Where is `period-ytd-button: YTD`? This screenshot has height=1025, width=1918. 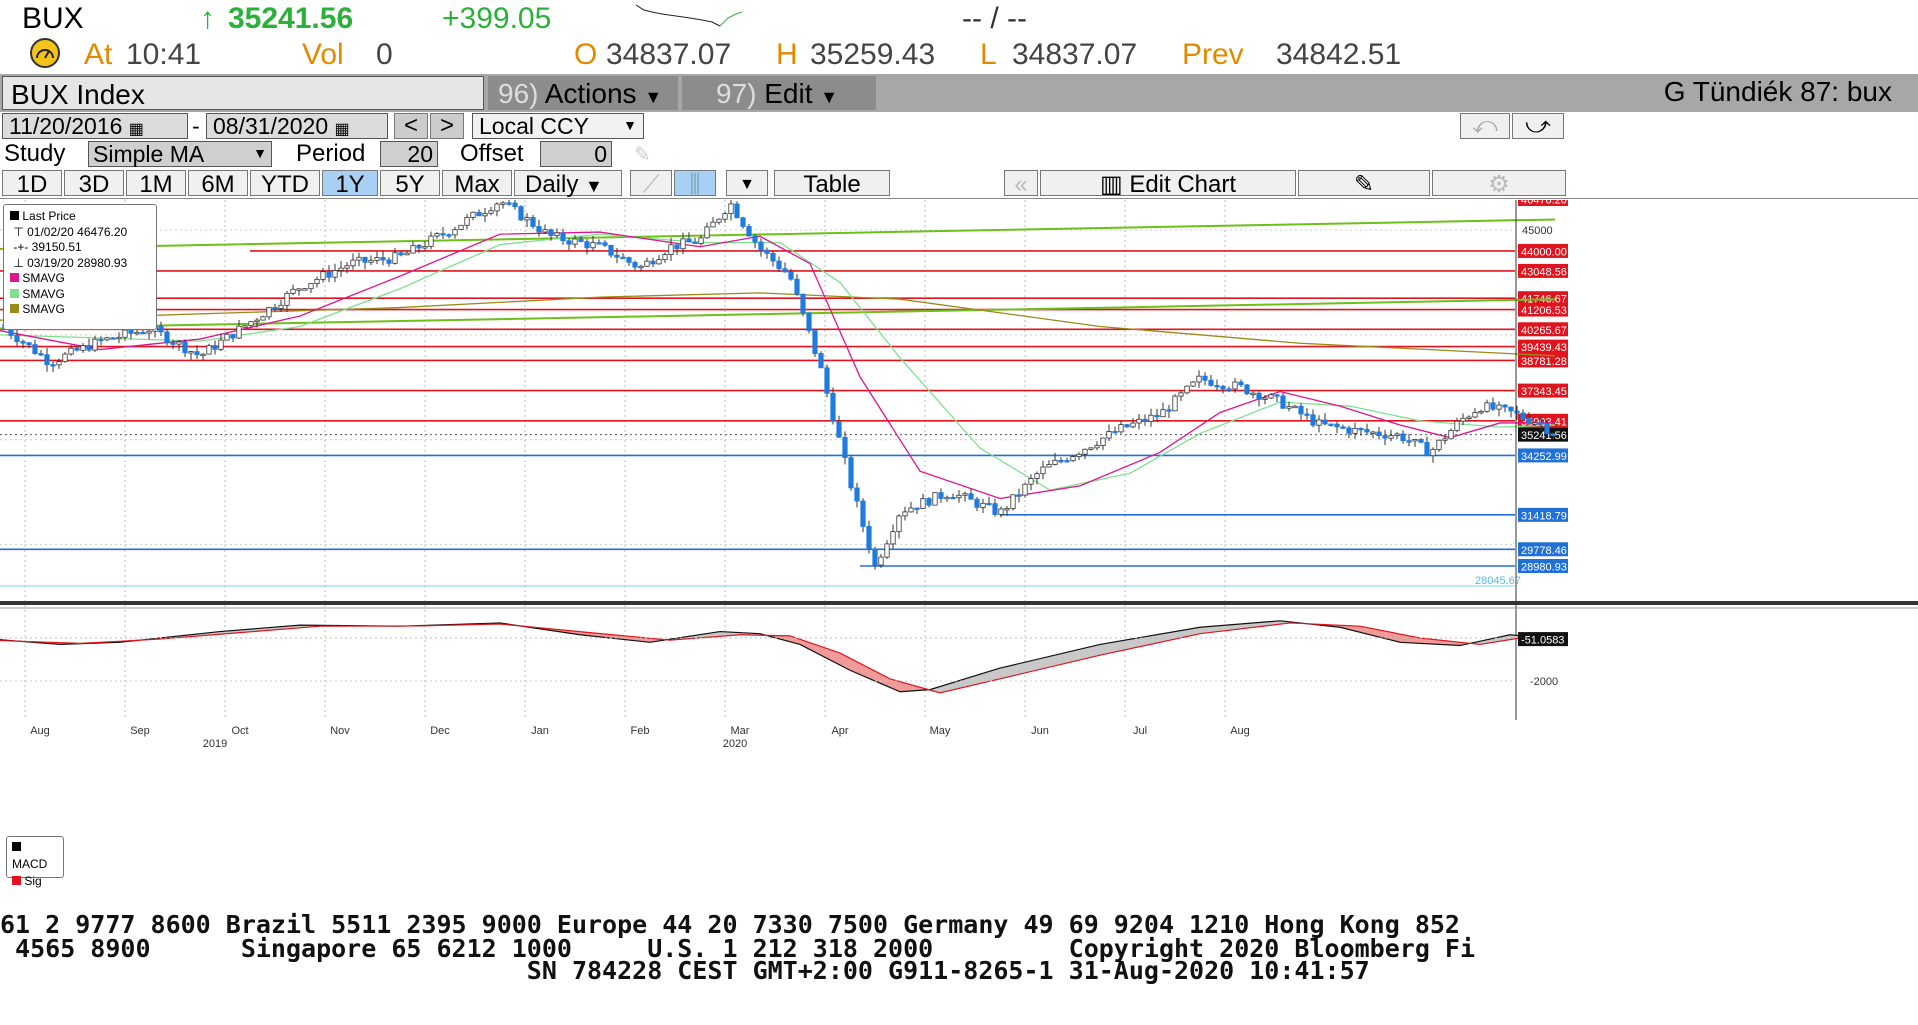
period-ytd-button: YTD is located at coordinates (285, 184).